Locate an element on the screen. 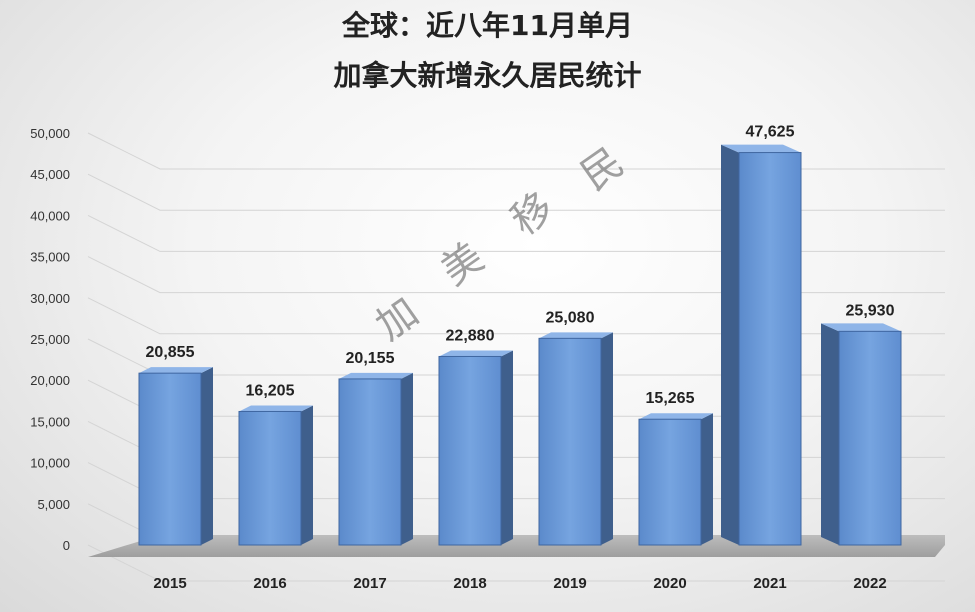  x-tick-label: 2015 is located at coordinates (169, 583).